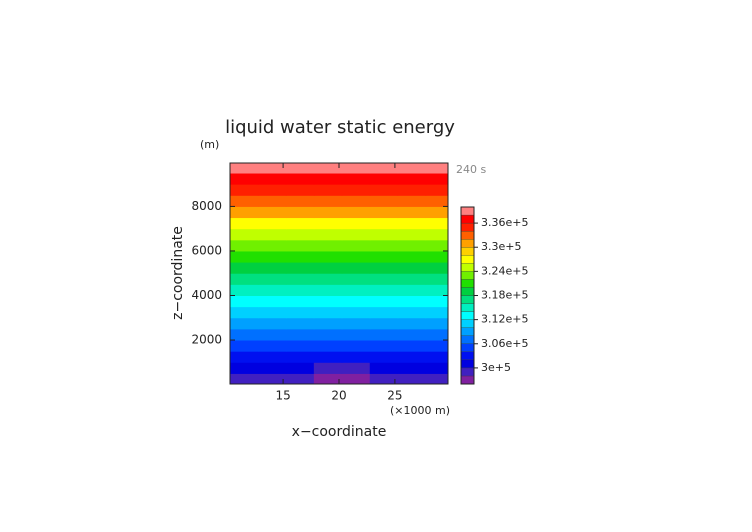 This screenshot has width=752, height=532. What do you see at coordinates (471, 169) in the screenshot?
I see `time-label: 240 s` at bounding box center [471, 169].